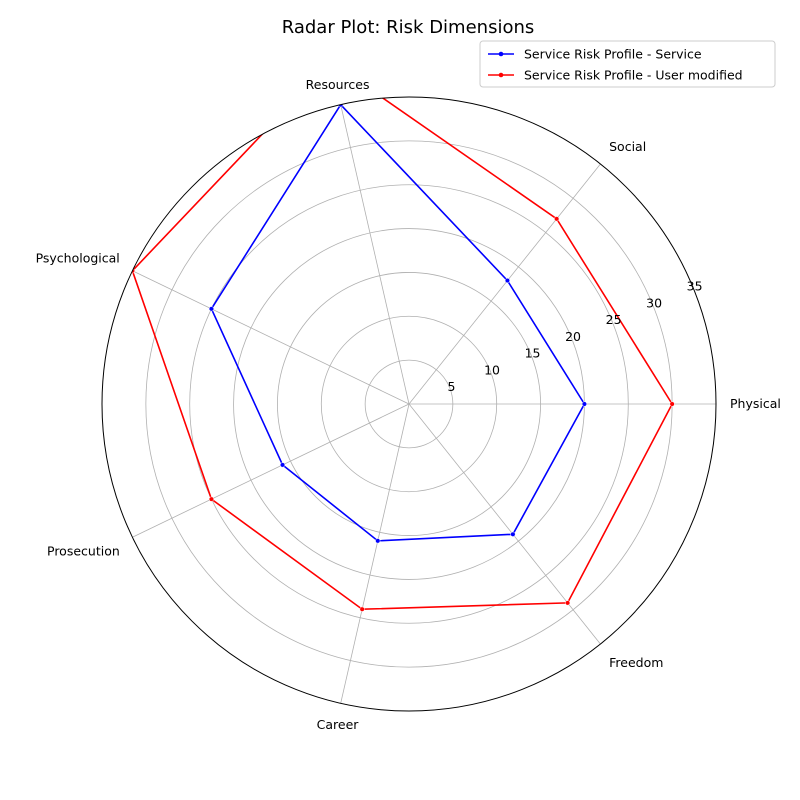 The height and width of the screenshot is (800, 800). What do you see at coordinates (636, 662) in the screenshot?
I see `category-label: Freedom` at bounding box center [636, 662].